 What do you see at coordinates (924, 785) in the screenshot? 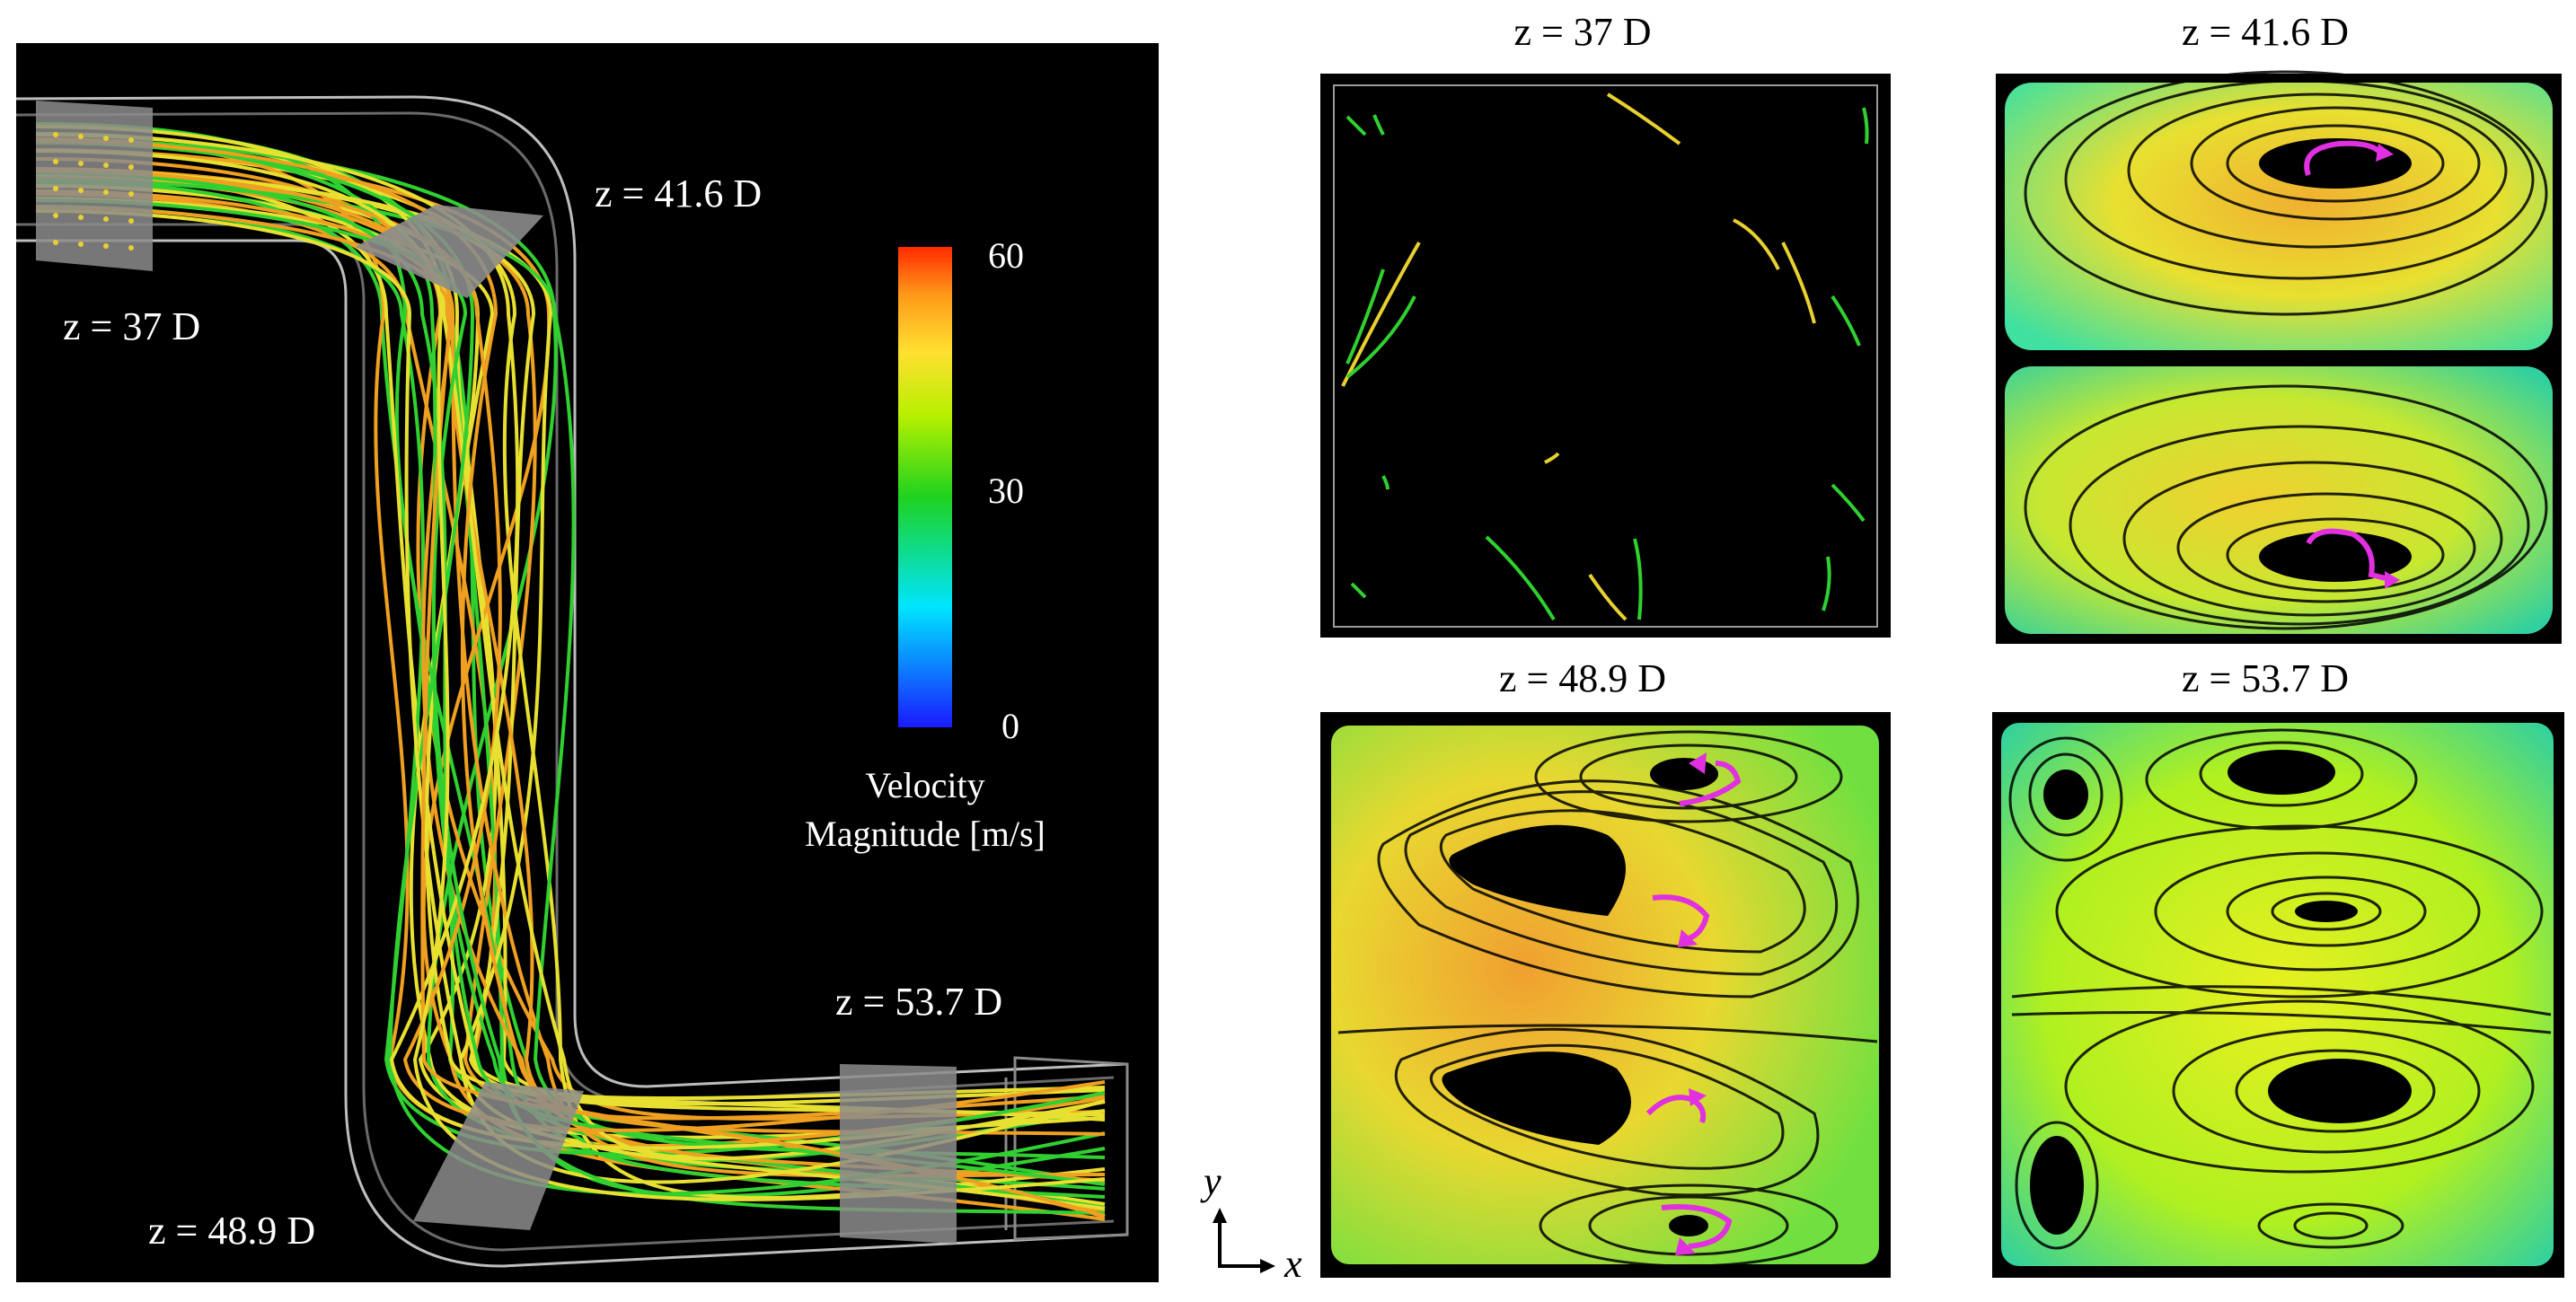
I see `colorbar-title-line1: Velocity` at bounding box center [924, 785].